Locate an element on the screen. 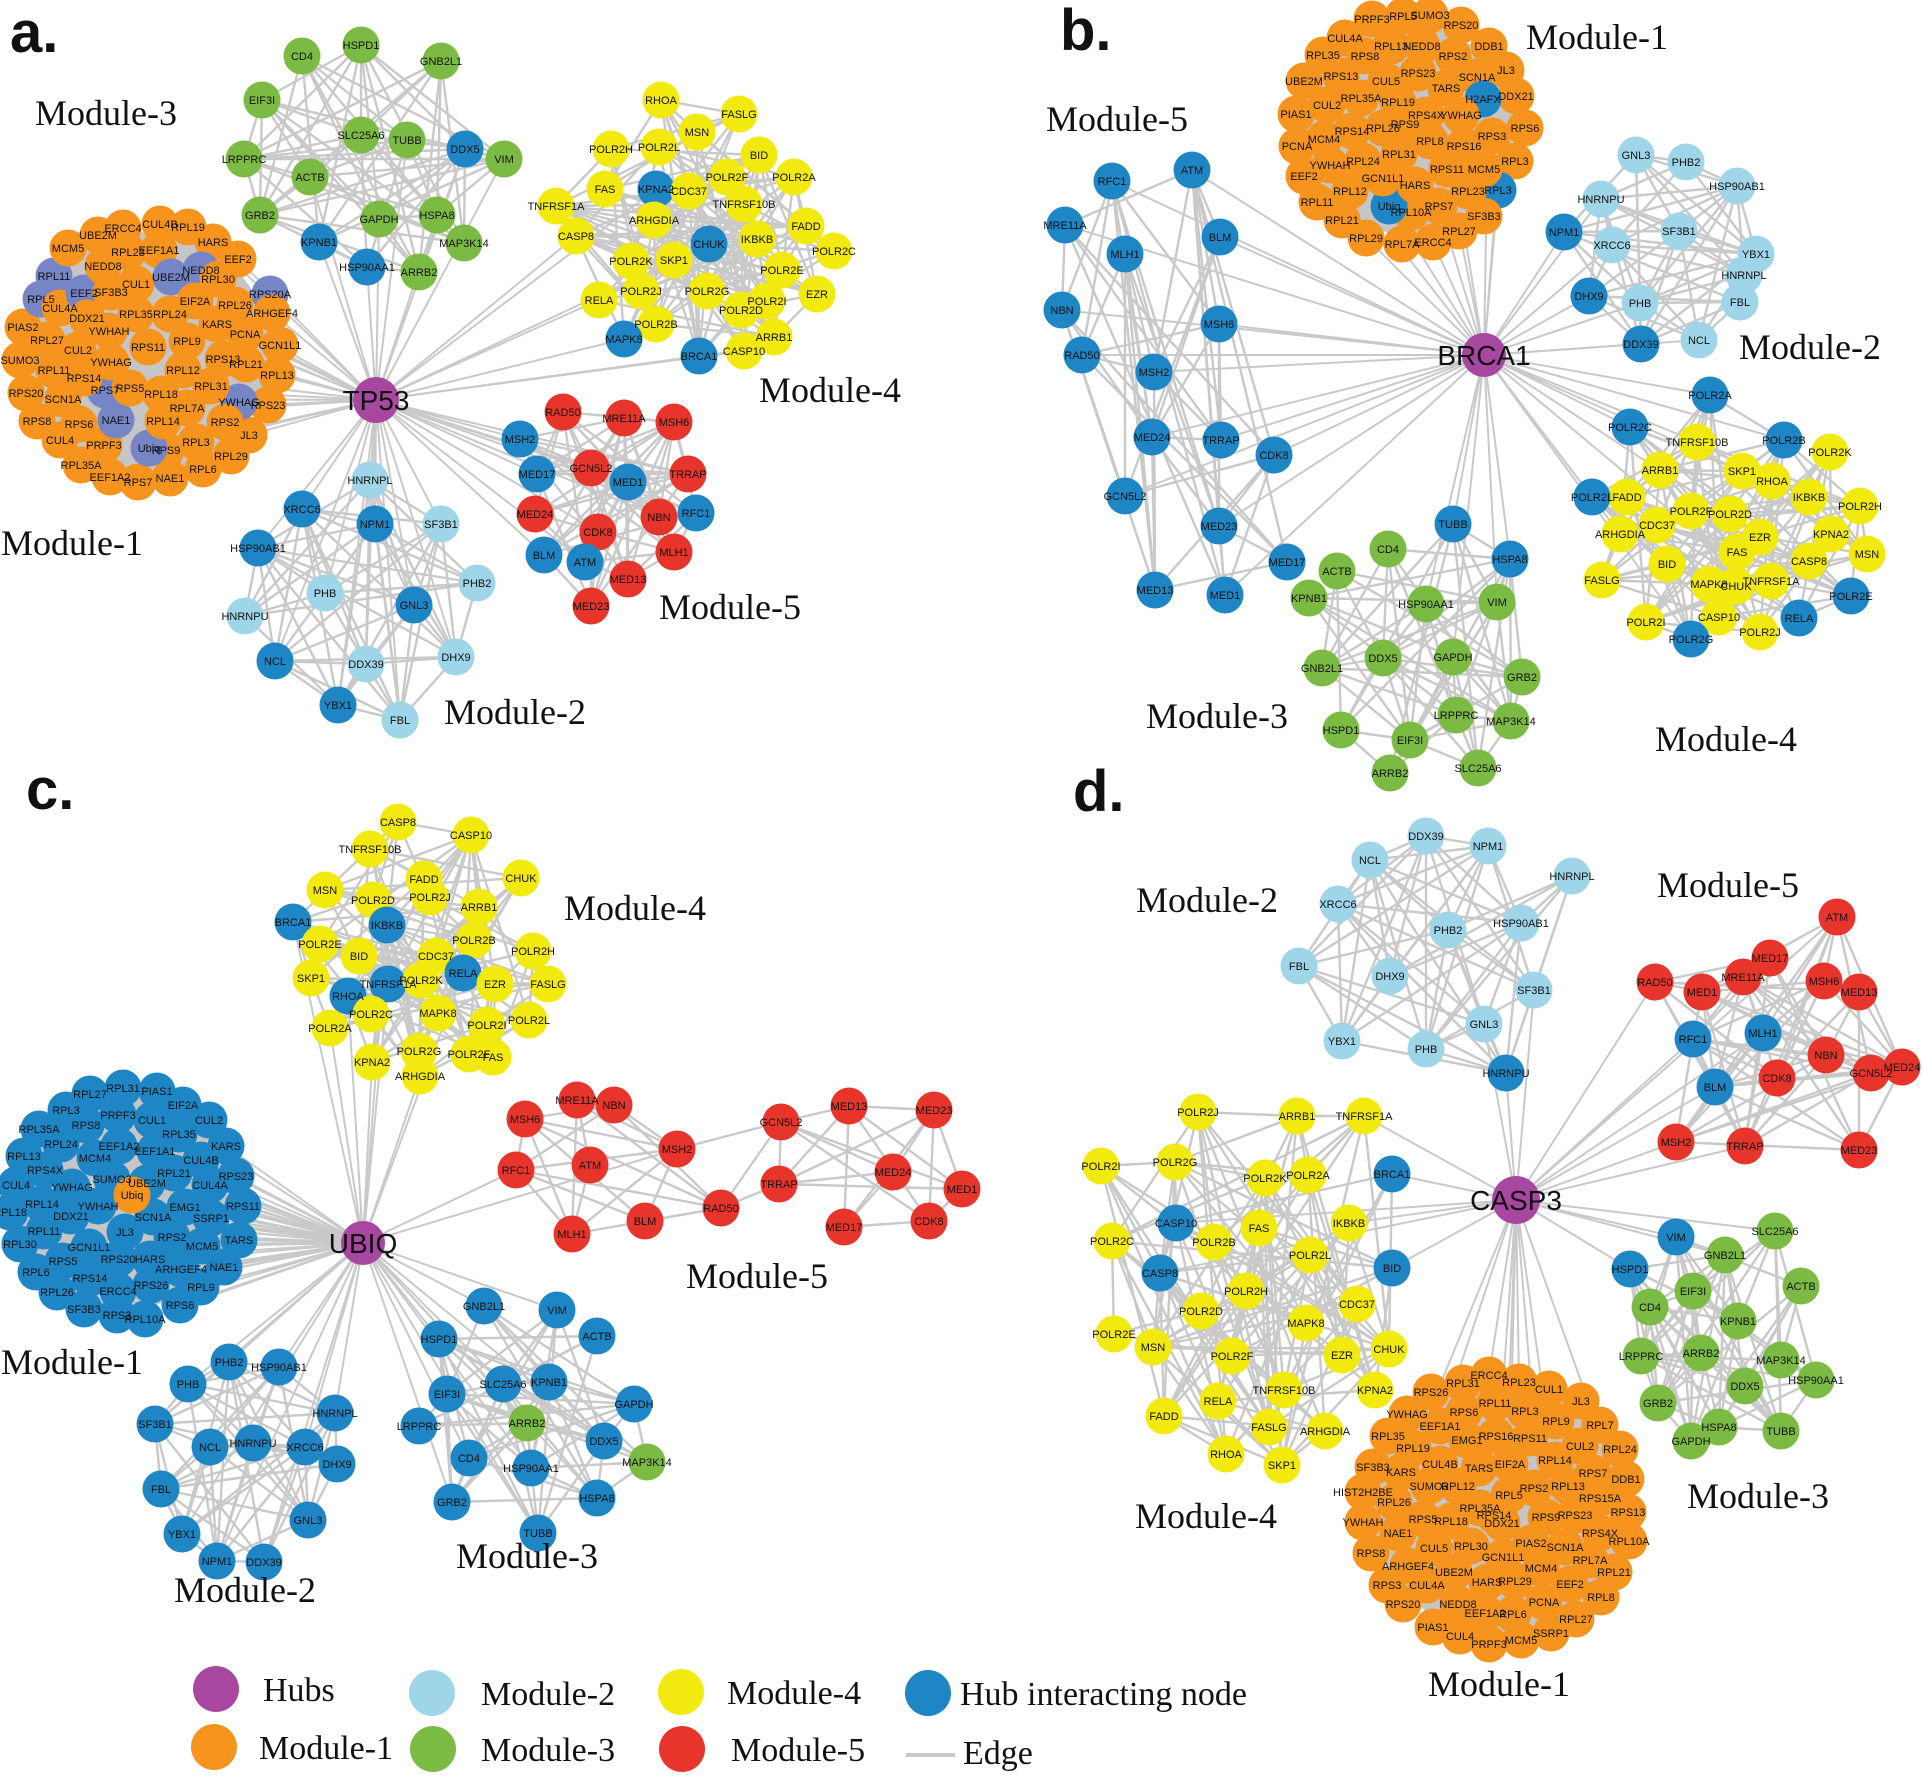  svg-text: EMG1 is located at coordinates (1466, 1441).